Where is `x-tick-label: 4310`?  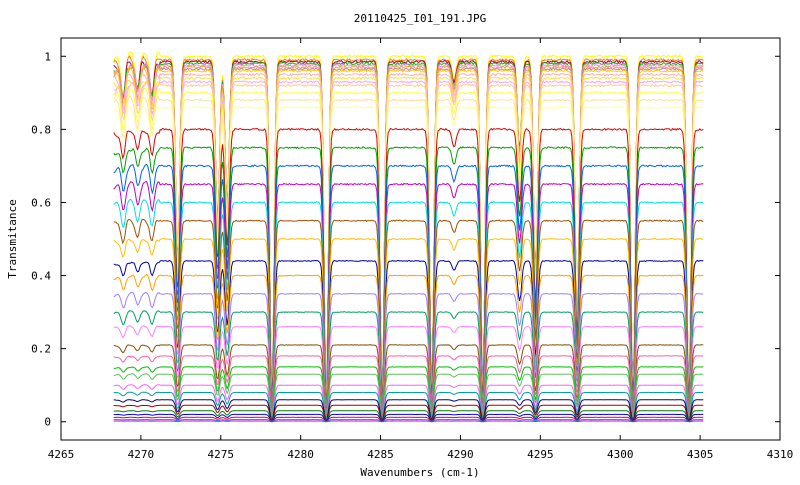 x-tick-label: 4310 is located at coordinates (780, 454).